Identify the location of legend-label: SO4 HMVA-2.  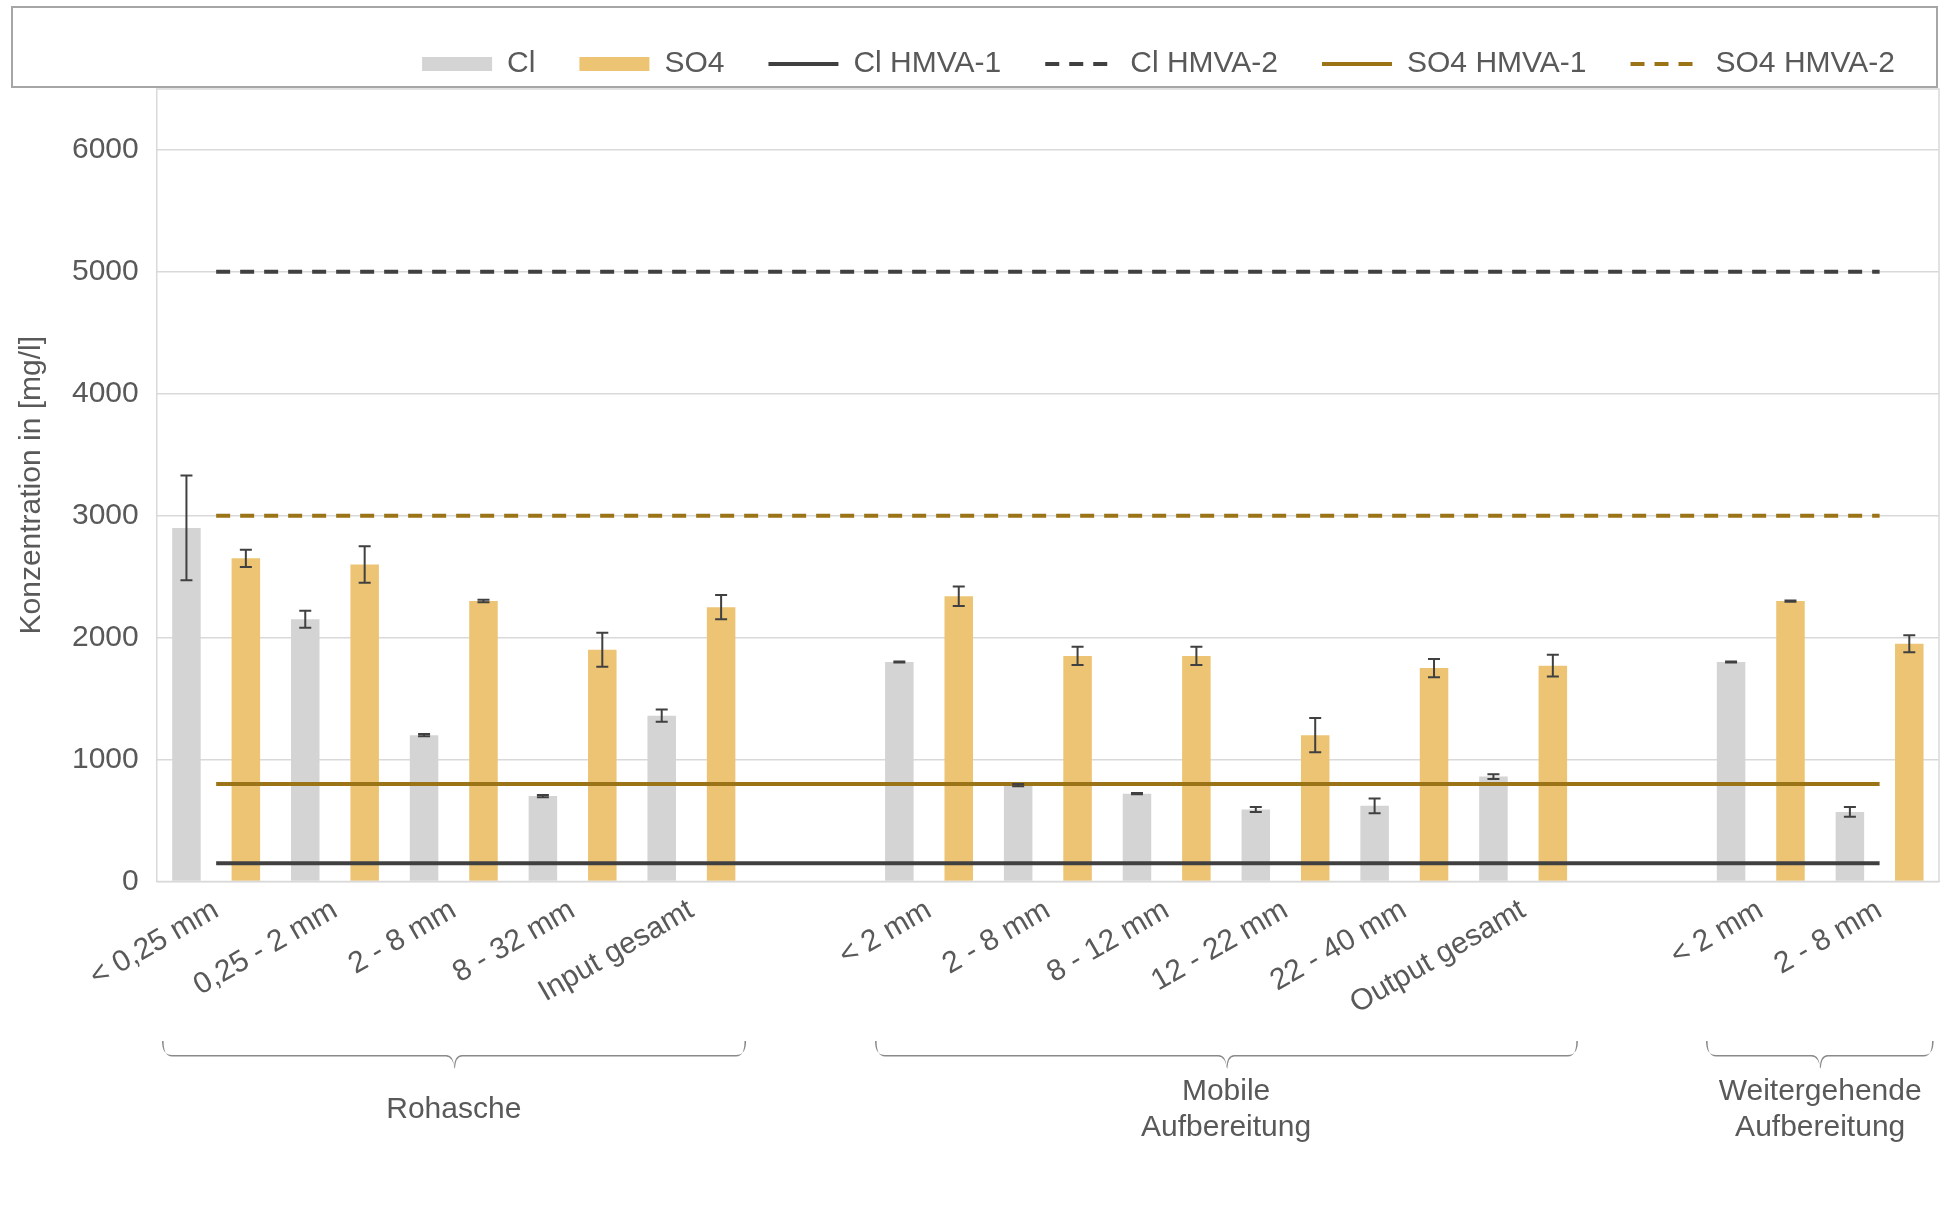
(1805, 62).